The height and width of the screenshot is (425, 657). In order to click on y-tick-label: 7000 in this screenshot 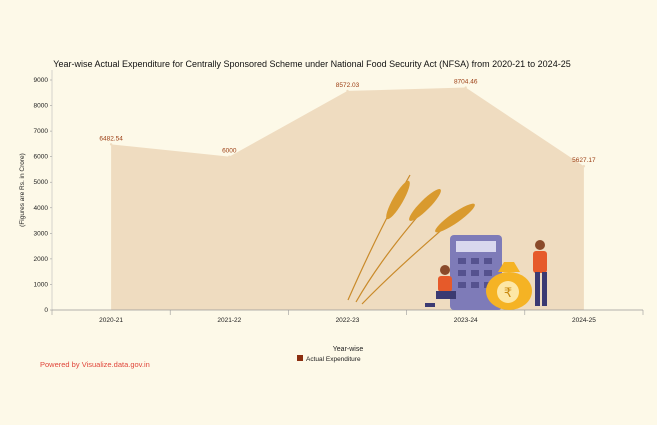, I will do `click(41, 131)`.